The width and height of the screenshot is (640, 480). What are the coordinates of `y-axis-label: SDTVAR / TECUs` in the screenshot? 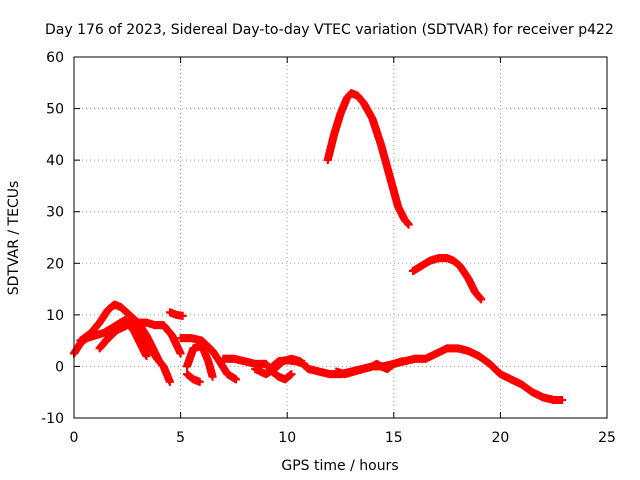 It's located at (14, 238).